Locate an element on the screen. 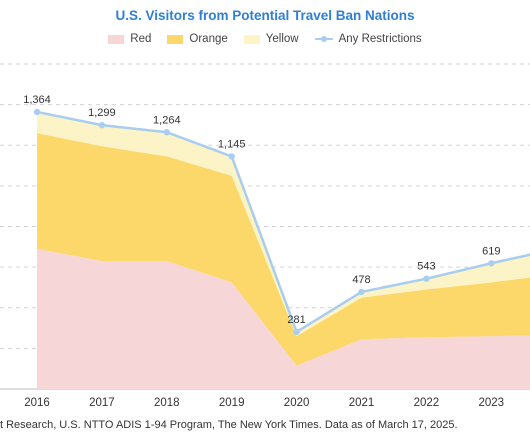 The width and height of the screenshot is (530, 442). legend-item-orange: Orange is located at coordinates (197, 39).